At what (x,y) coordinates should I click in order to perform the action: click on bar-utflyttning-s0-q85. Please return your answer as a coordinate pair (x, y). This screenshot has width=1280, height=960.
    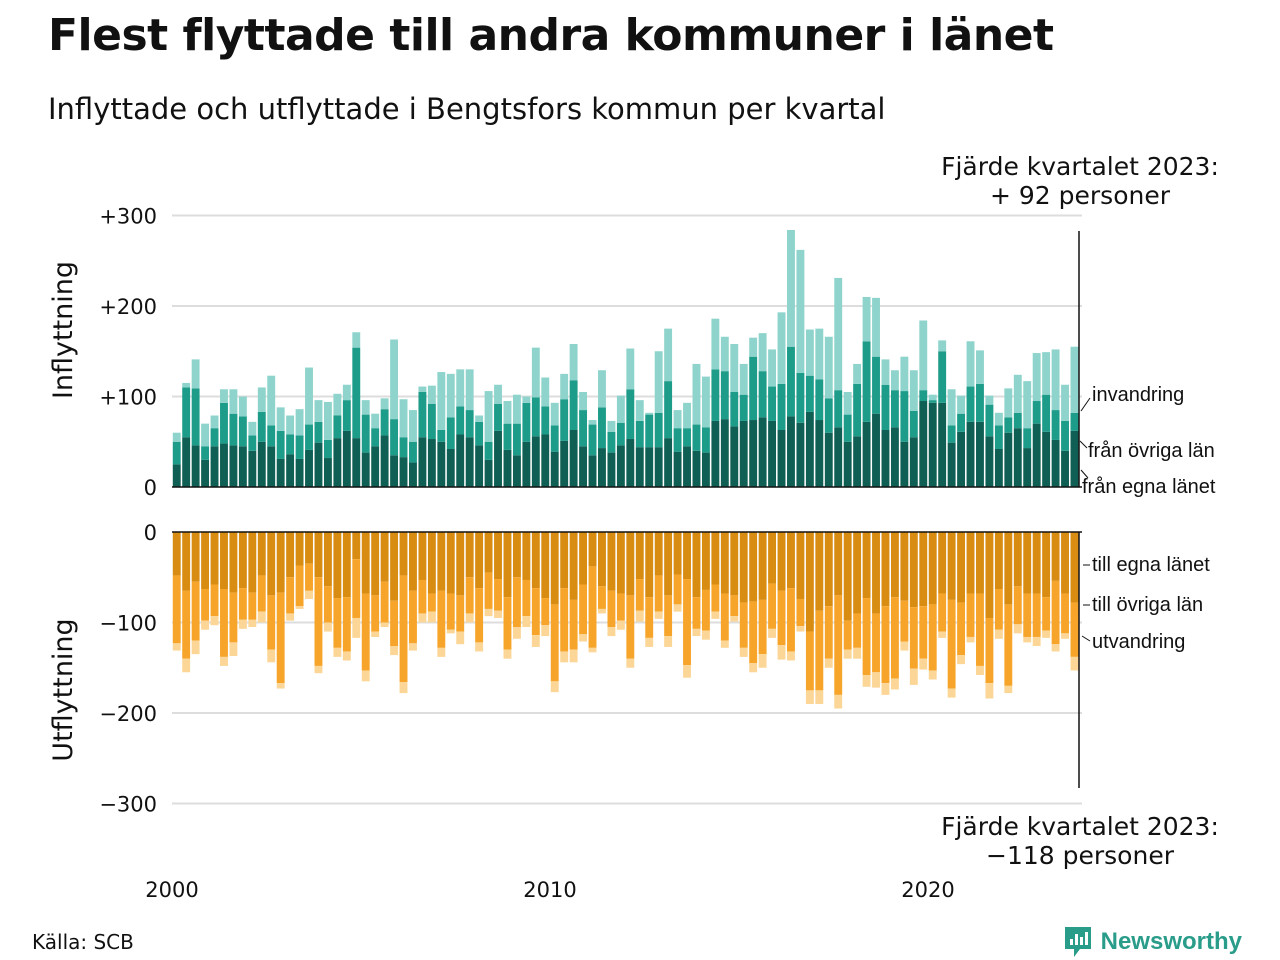
    Looking at the image, I should click on (980, 563).